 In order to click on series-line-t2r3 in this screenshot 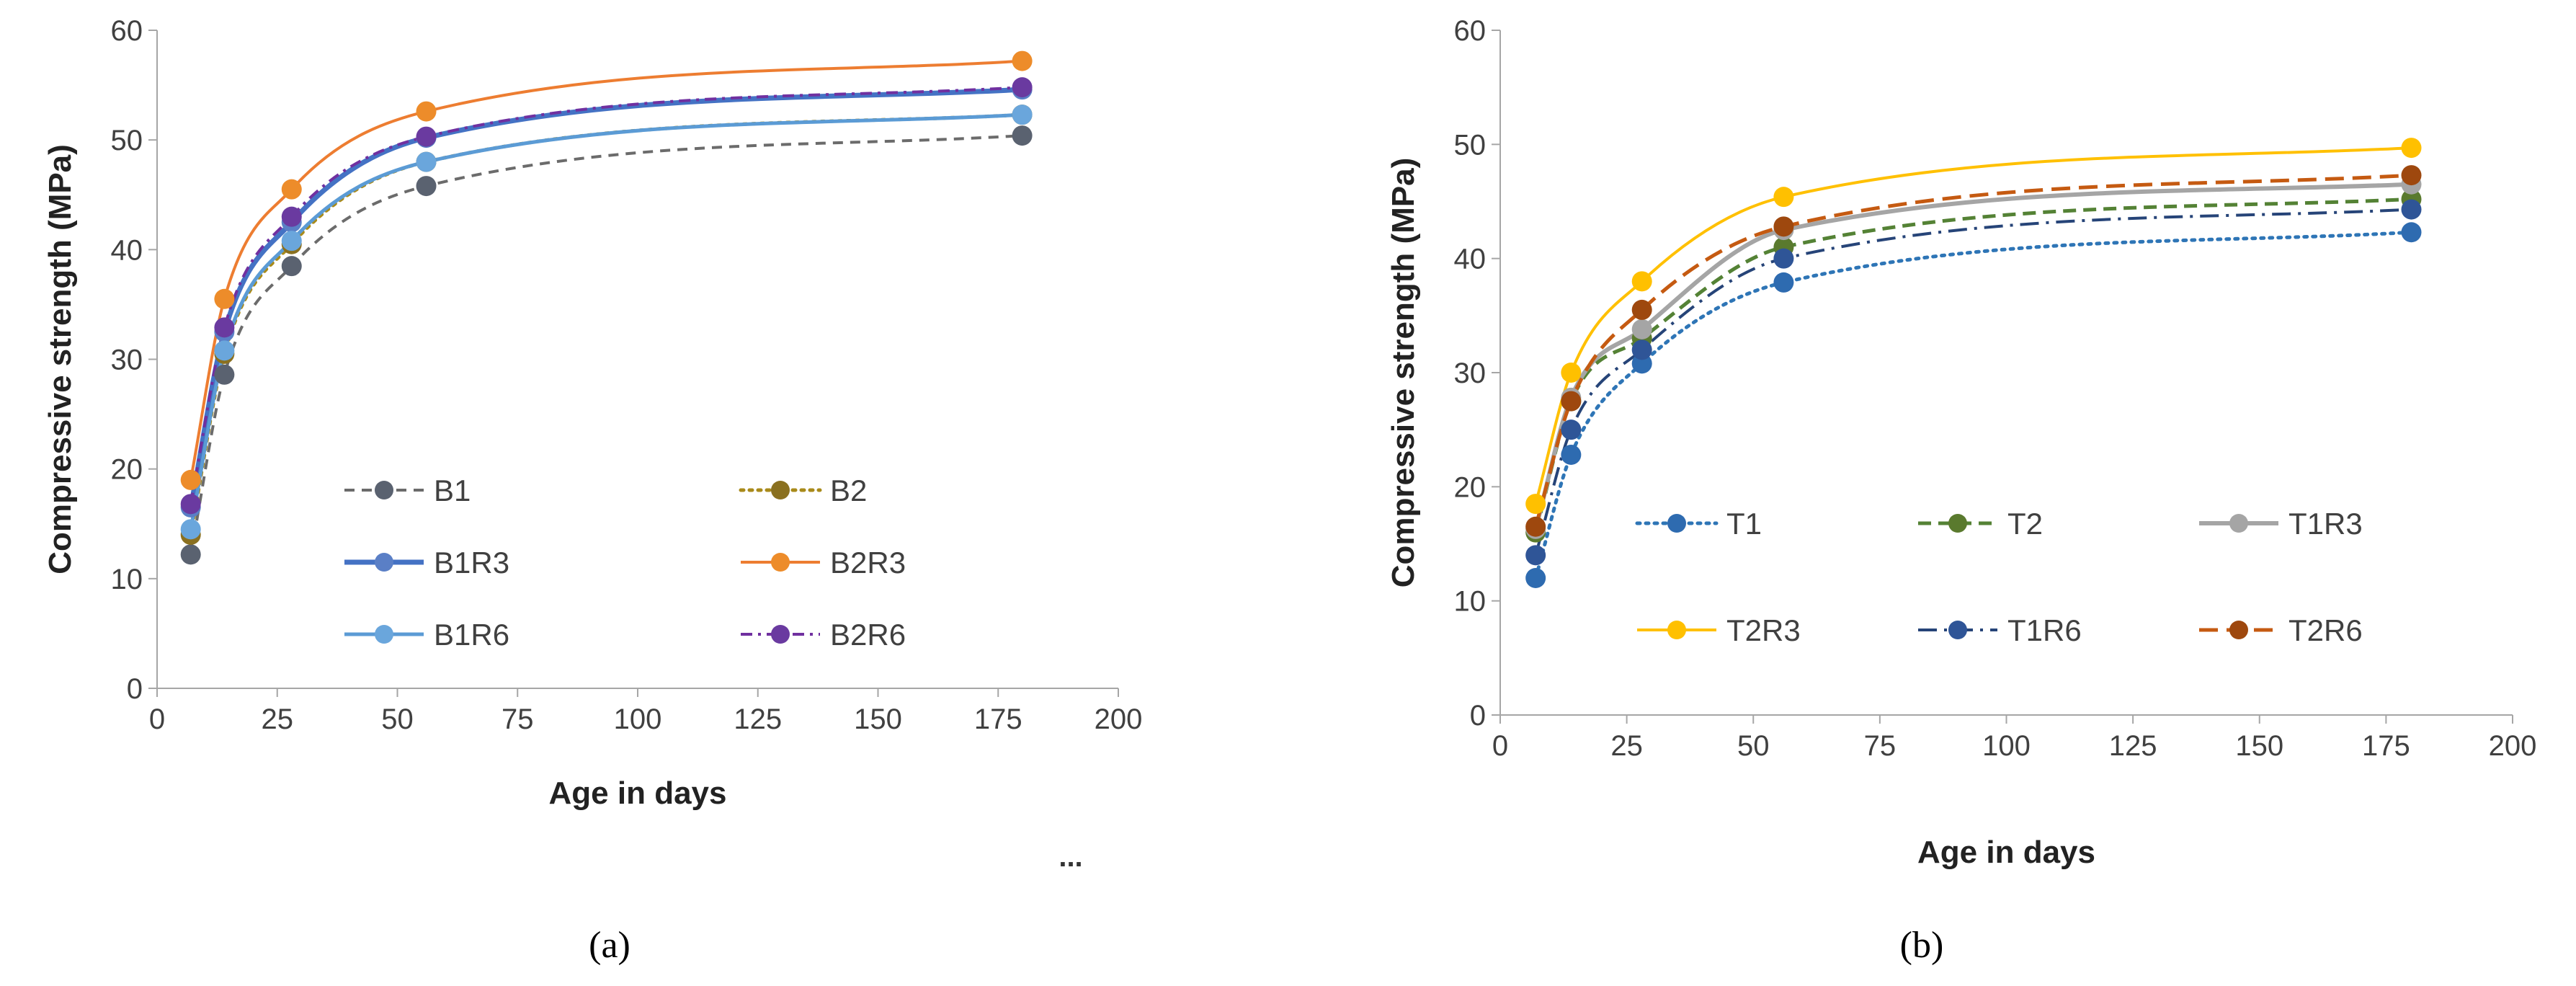, I will do `click(1973, 325)`.